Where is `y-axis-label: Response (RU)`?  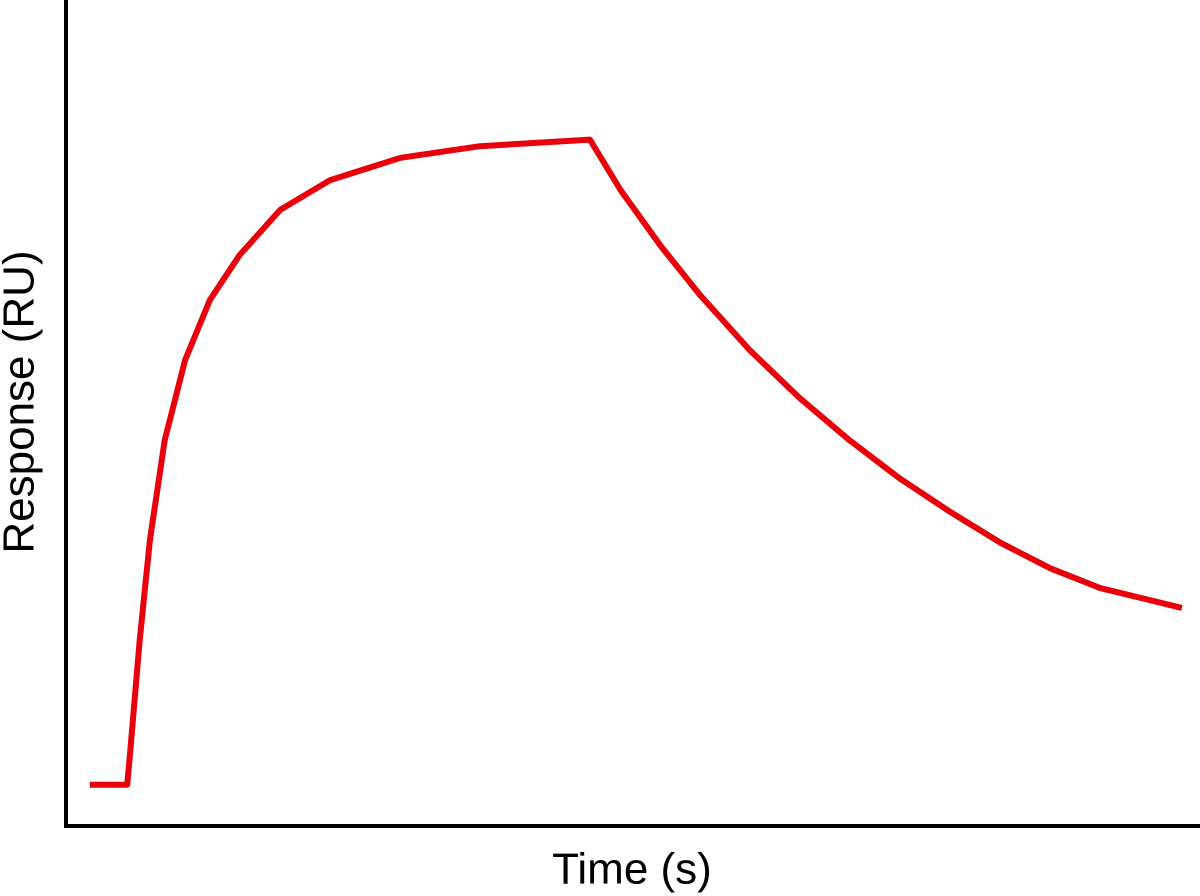 y-axis-label: Response (RU) is located at coordinates (22, 401).